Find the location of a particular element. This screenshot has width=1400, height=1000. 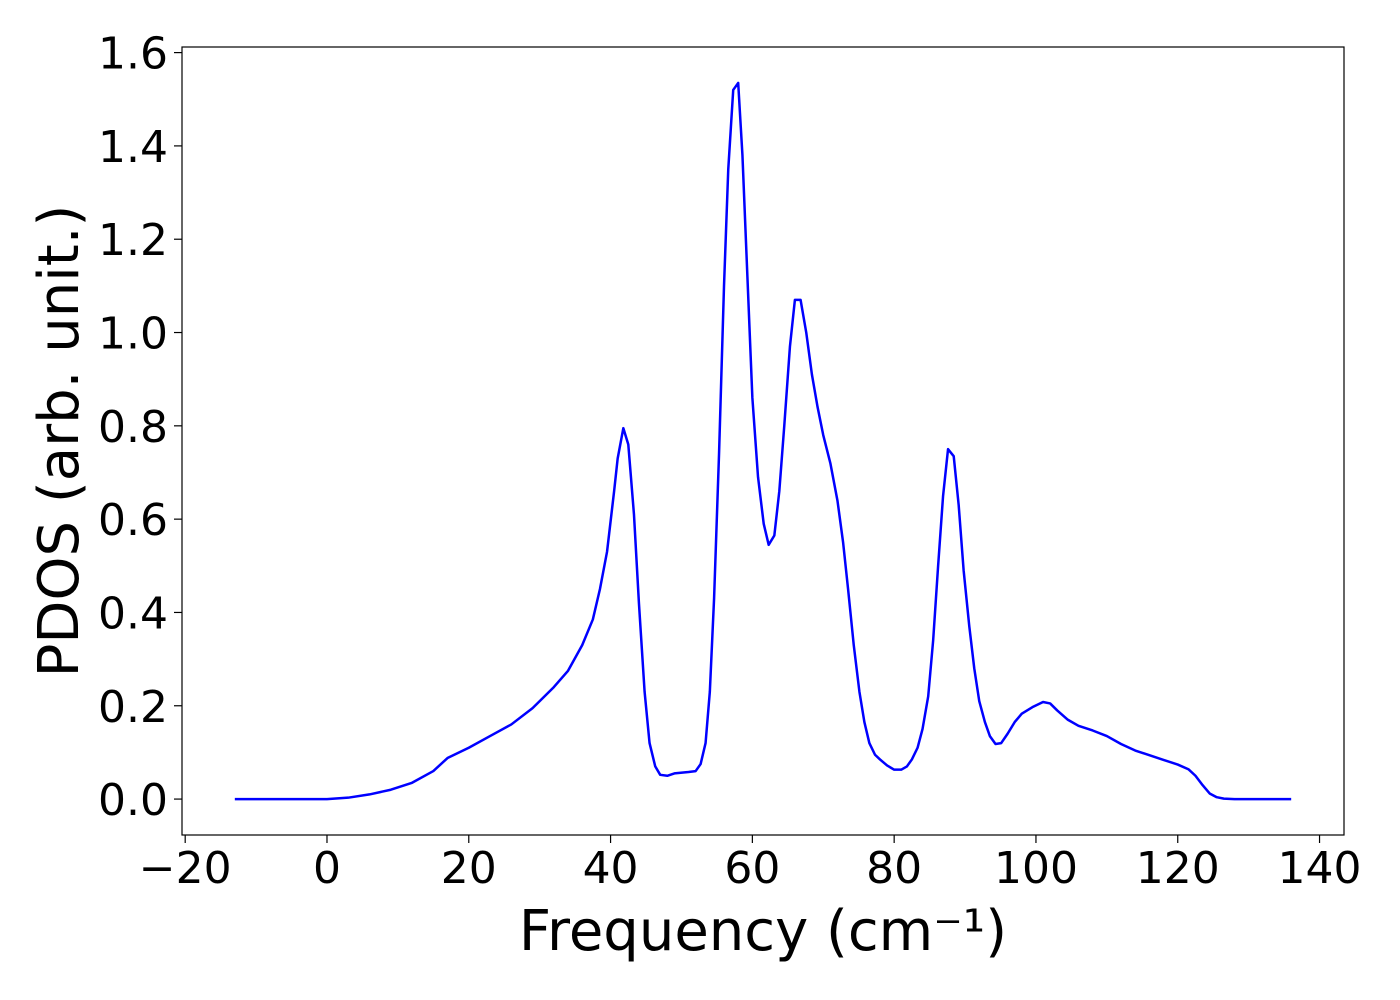

x-tick-label: 20 is located at coordinates (469, 868).